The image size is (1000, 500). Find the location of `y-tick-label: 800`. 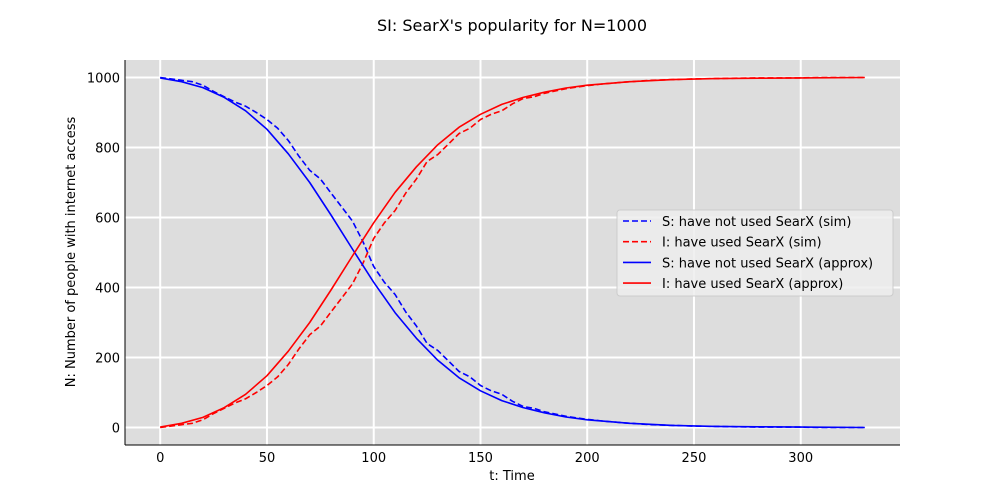

y-tick-label: 800 is located at coordinates (107, 149).